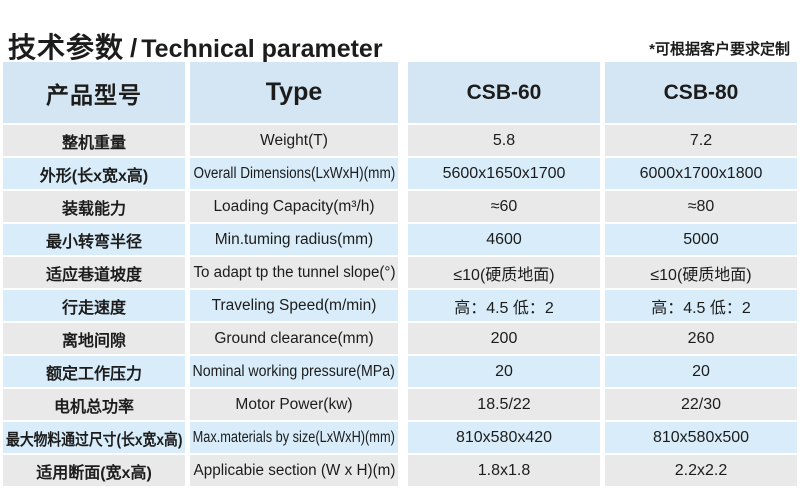  I want to click on header-label-cn: 产品型号, so click(94, 94).